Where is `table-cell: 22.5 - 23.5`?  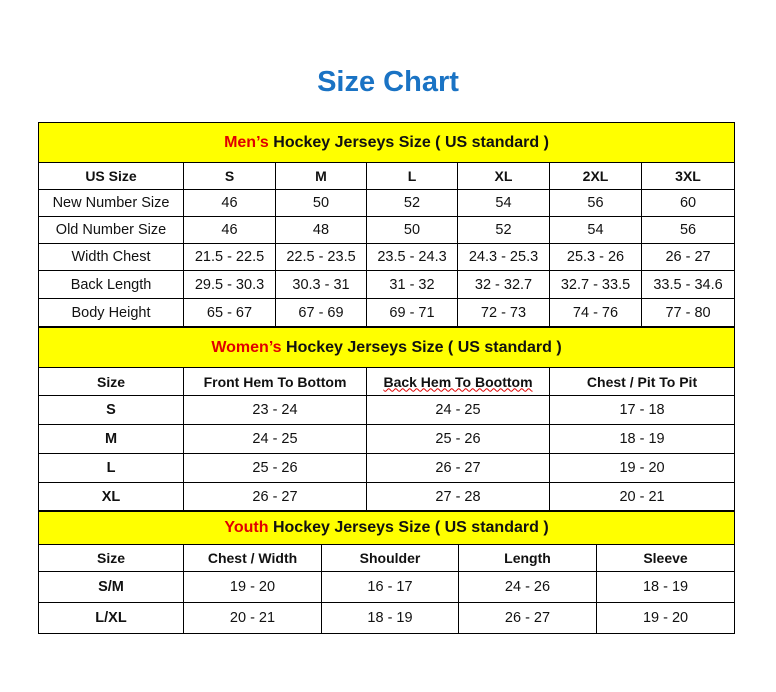
table-cell: 22.5 - 23.5 is located at coordinates (321, 257).